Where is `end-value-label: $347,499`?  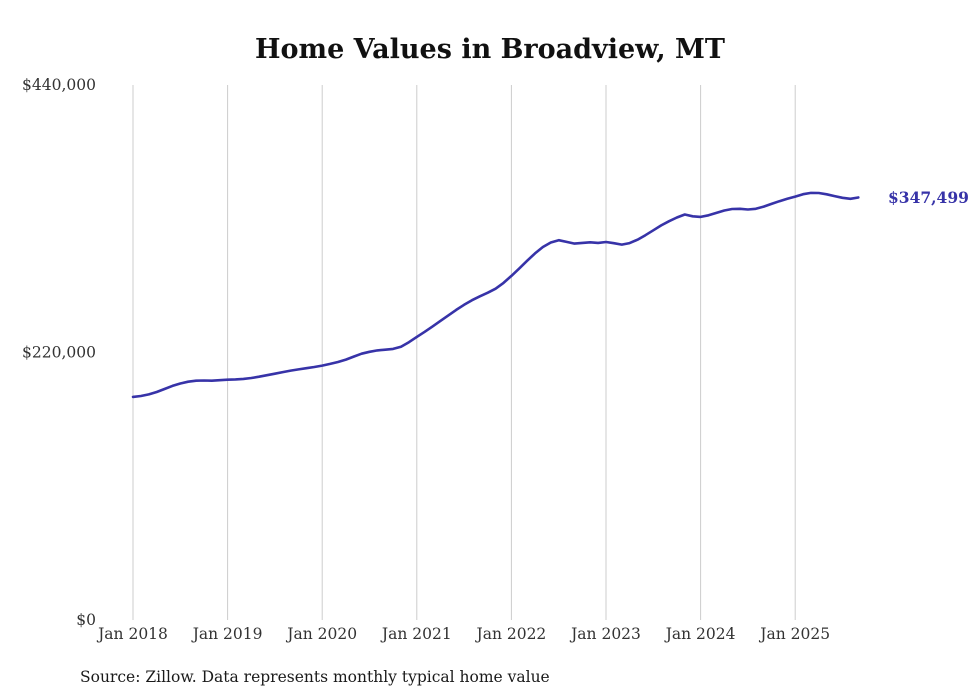
end-value-label: $347,499 is located at coordinates (928, 197).